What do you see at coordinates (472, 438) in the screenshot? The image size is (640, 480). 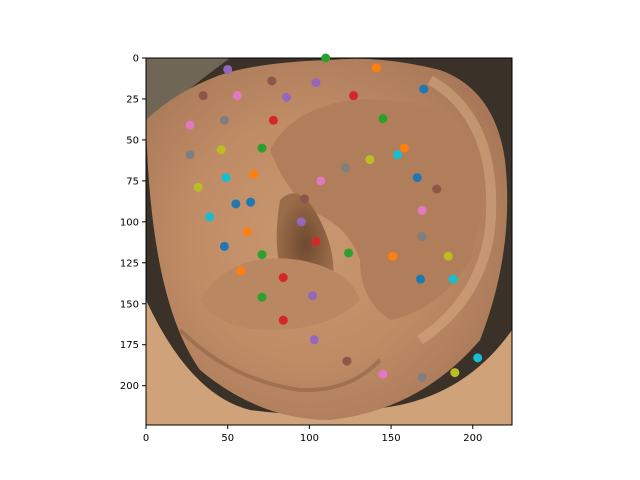 I see `x-tick-label: 200` at bounding box center [472, 438].